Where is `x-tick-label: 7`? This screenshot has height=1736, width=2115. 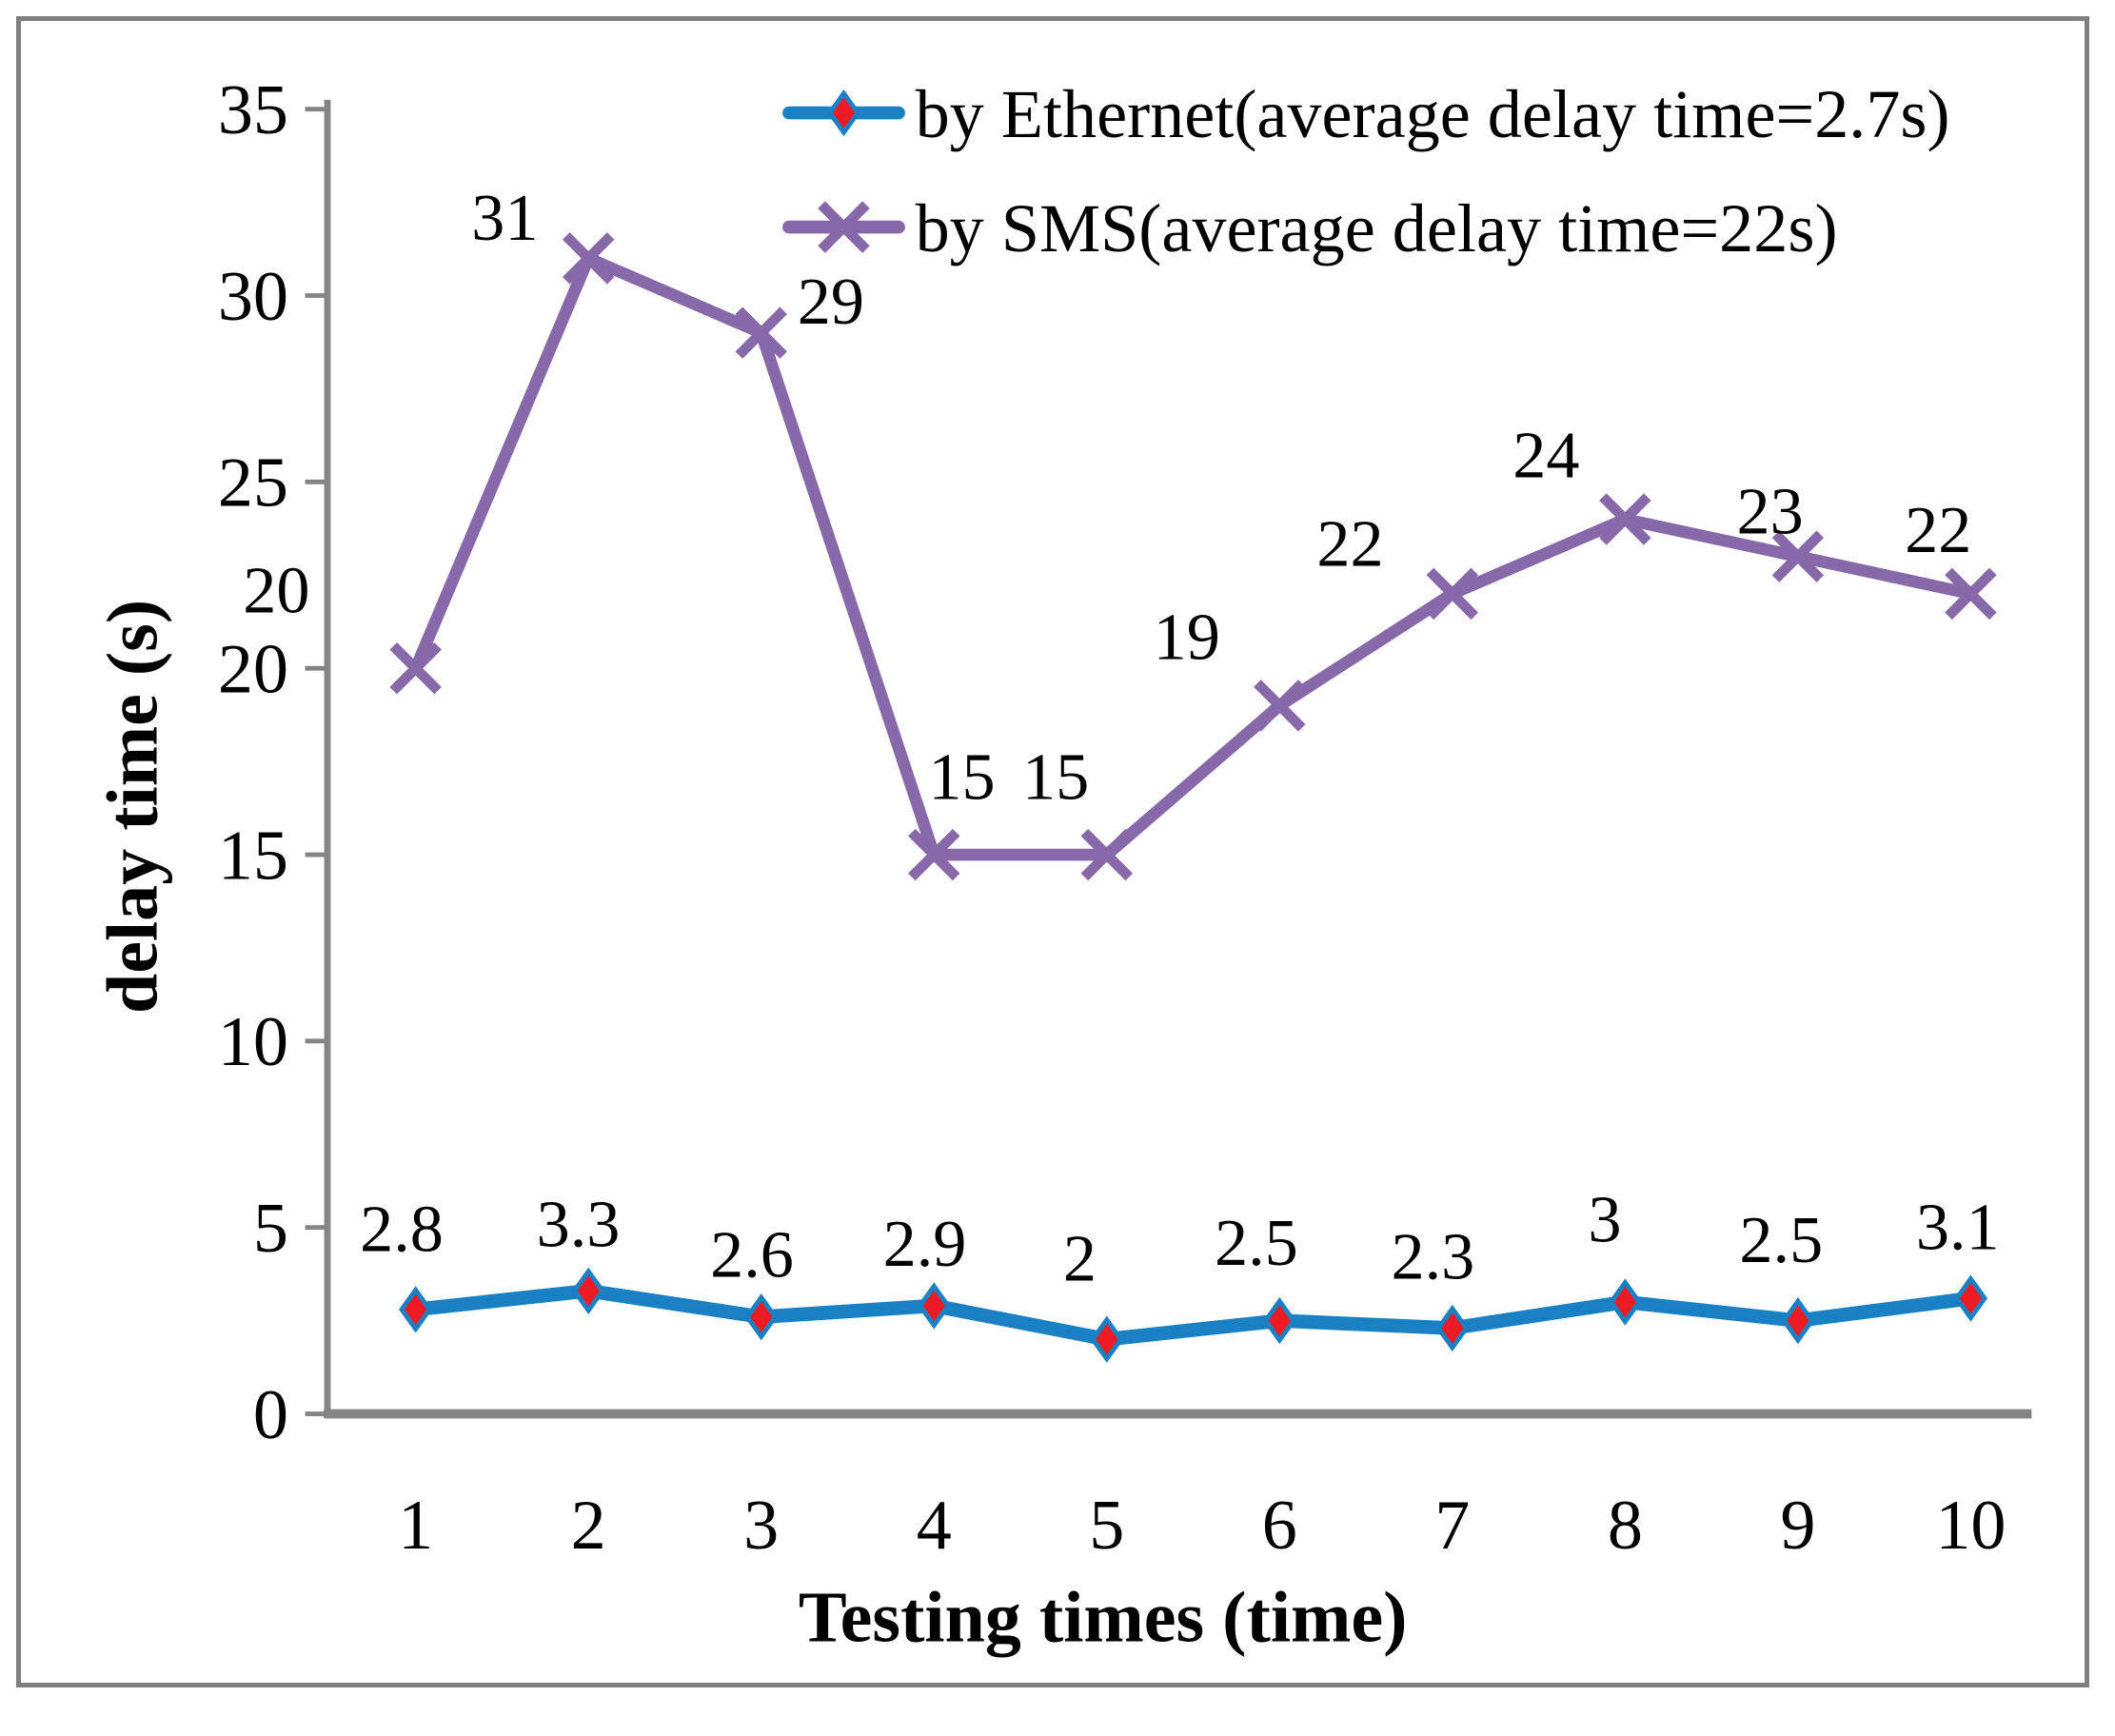
x-tick-label: 7 is located at coordinates (1452, 1526).